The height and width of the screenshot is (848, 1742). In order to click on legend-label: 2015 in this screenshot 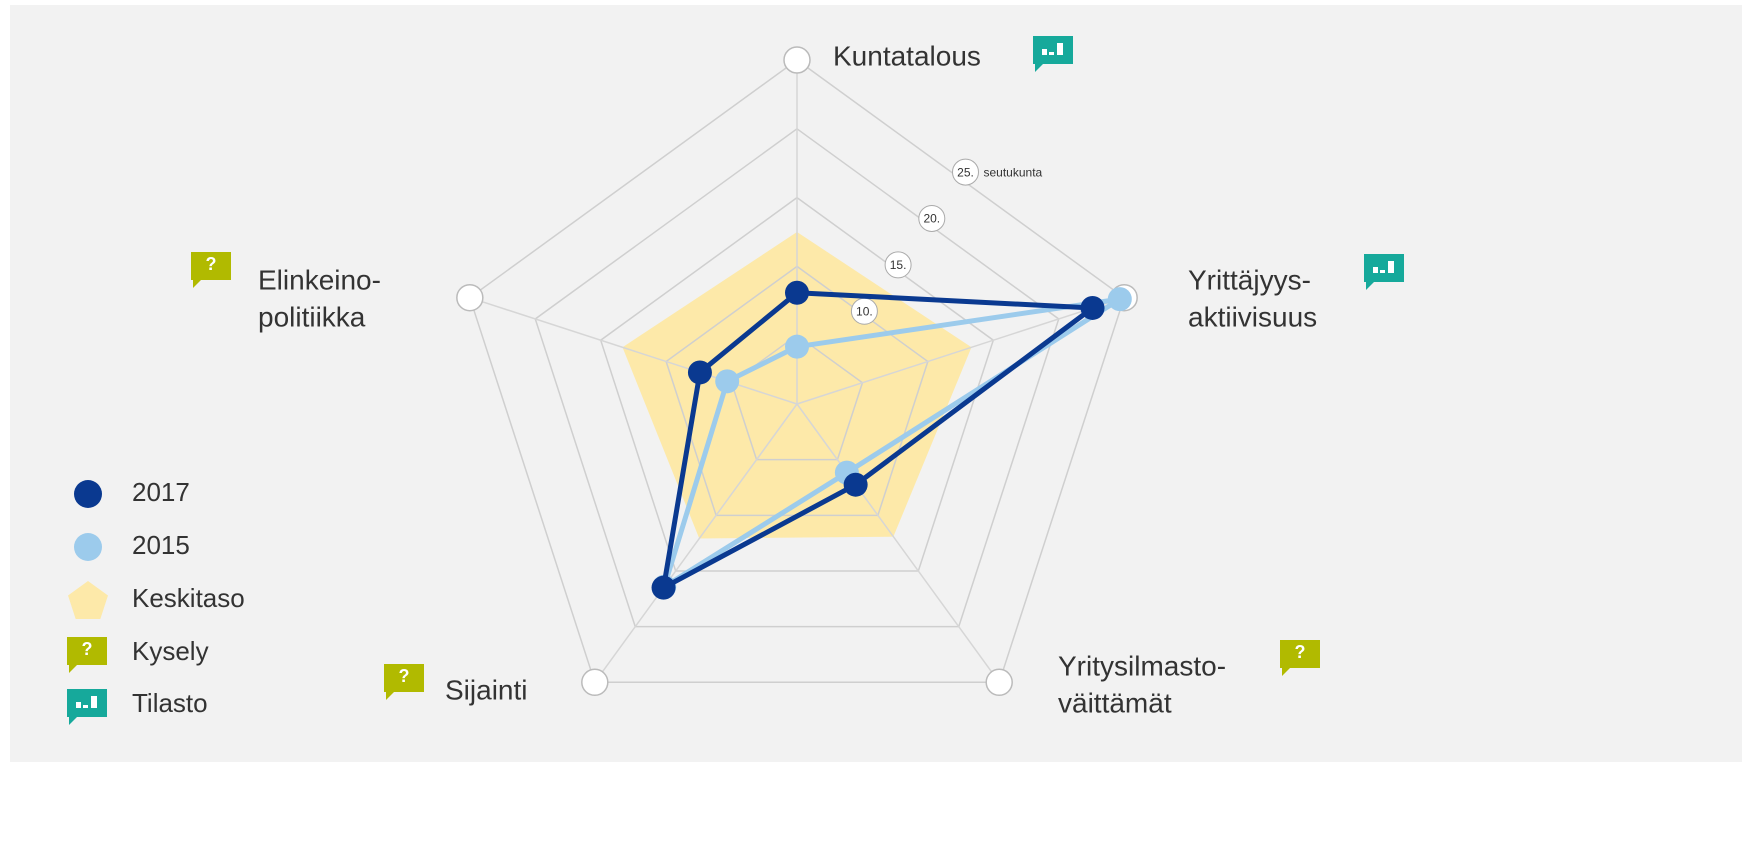, I will do `click(161, 545)`.